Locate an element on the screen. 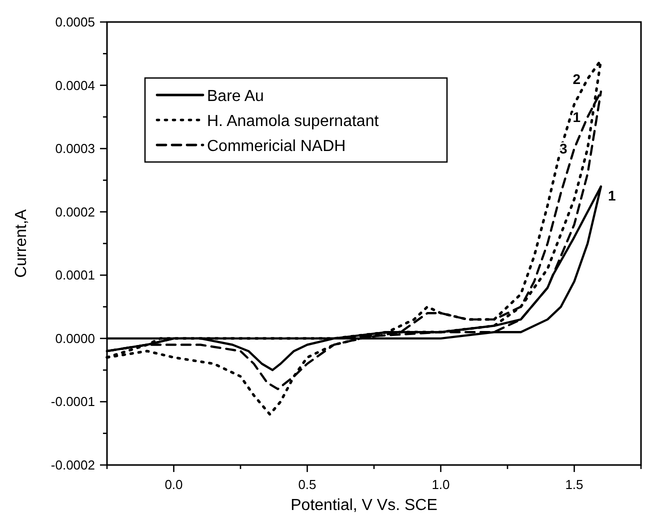 This screenshot has width=649, height=516. y-tick-label: 0.0000 is located at coordinates (75, 338).